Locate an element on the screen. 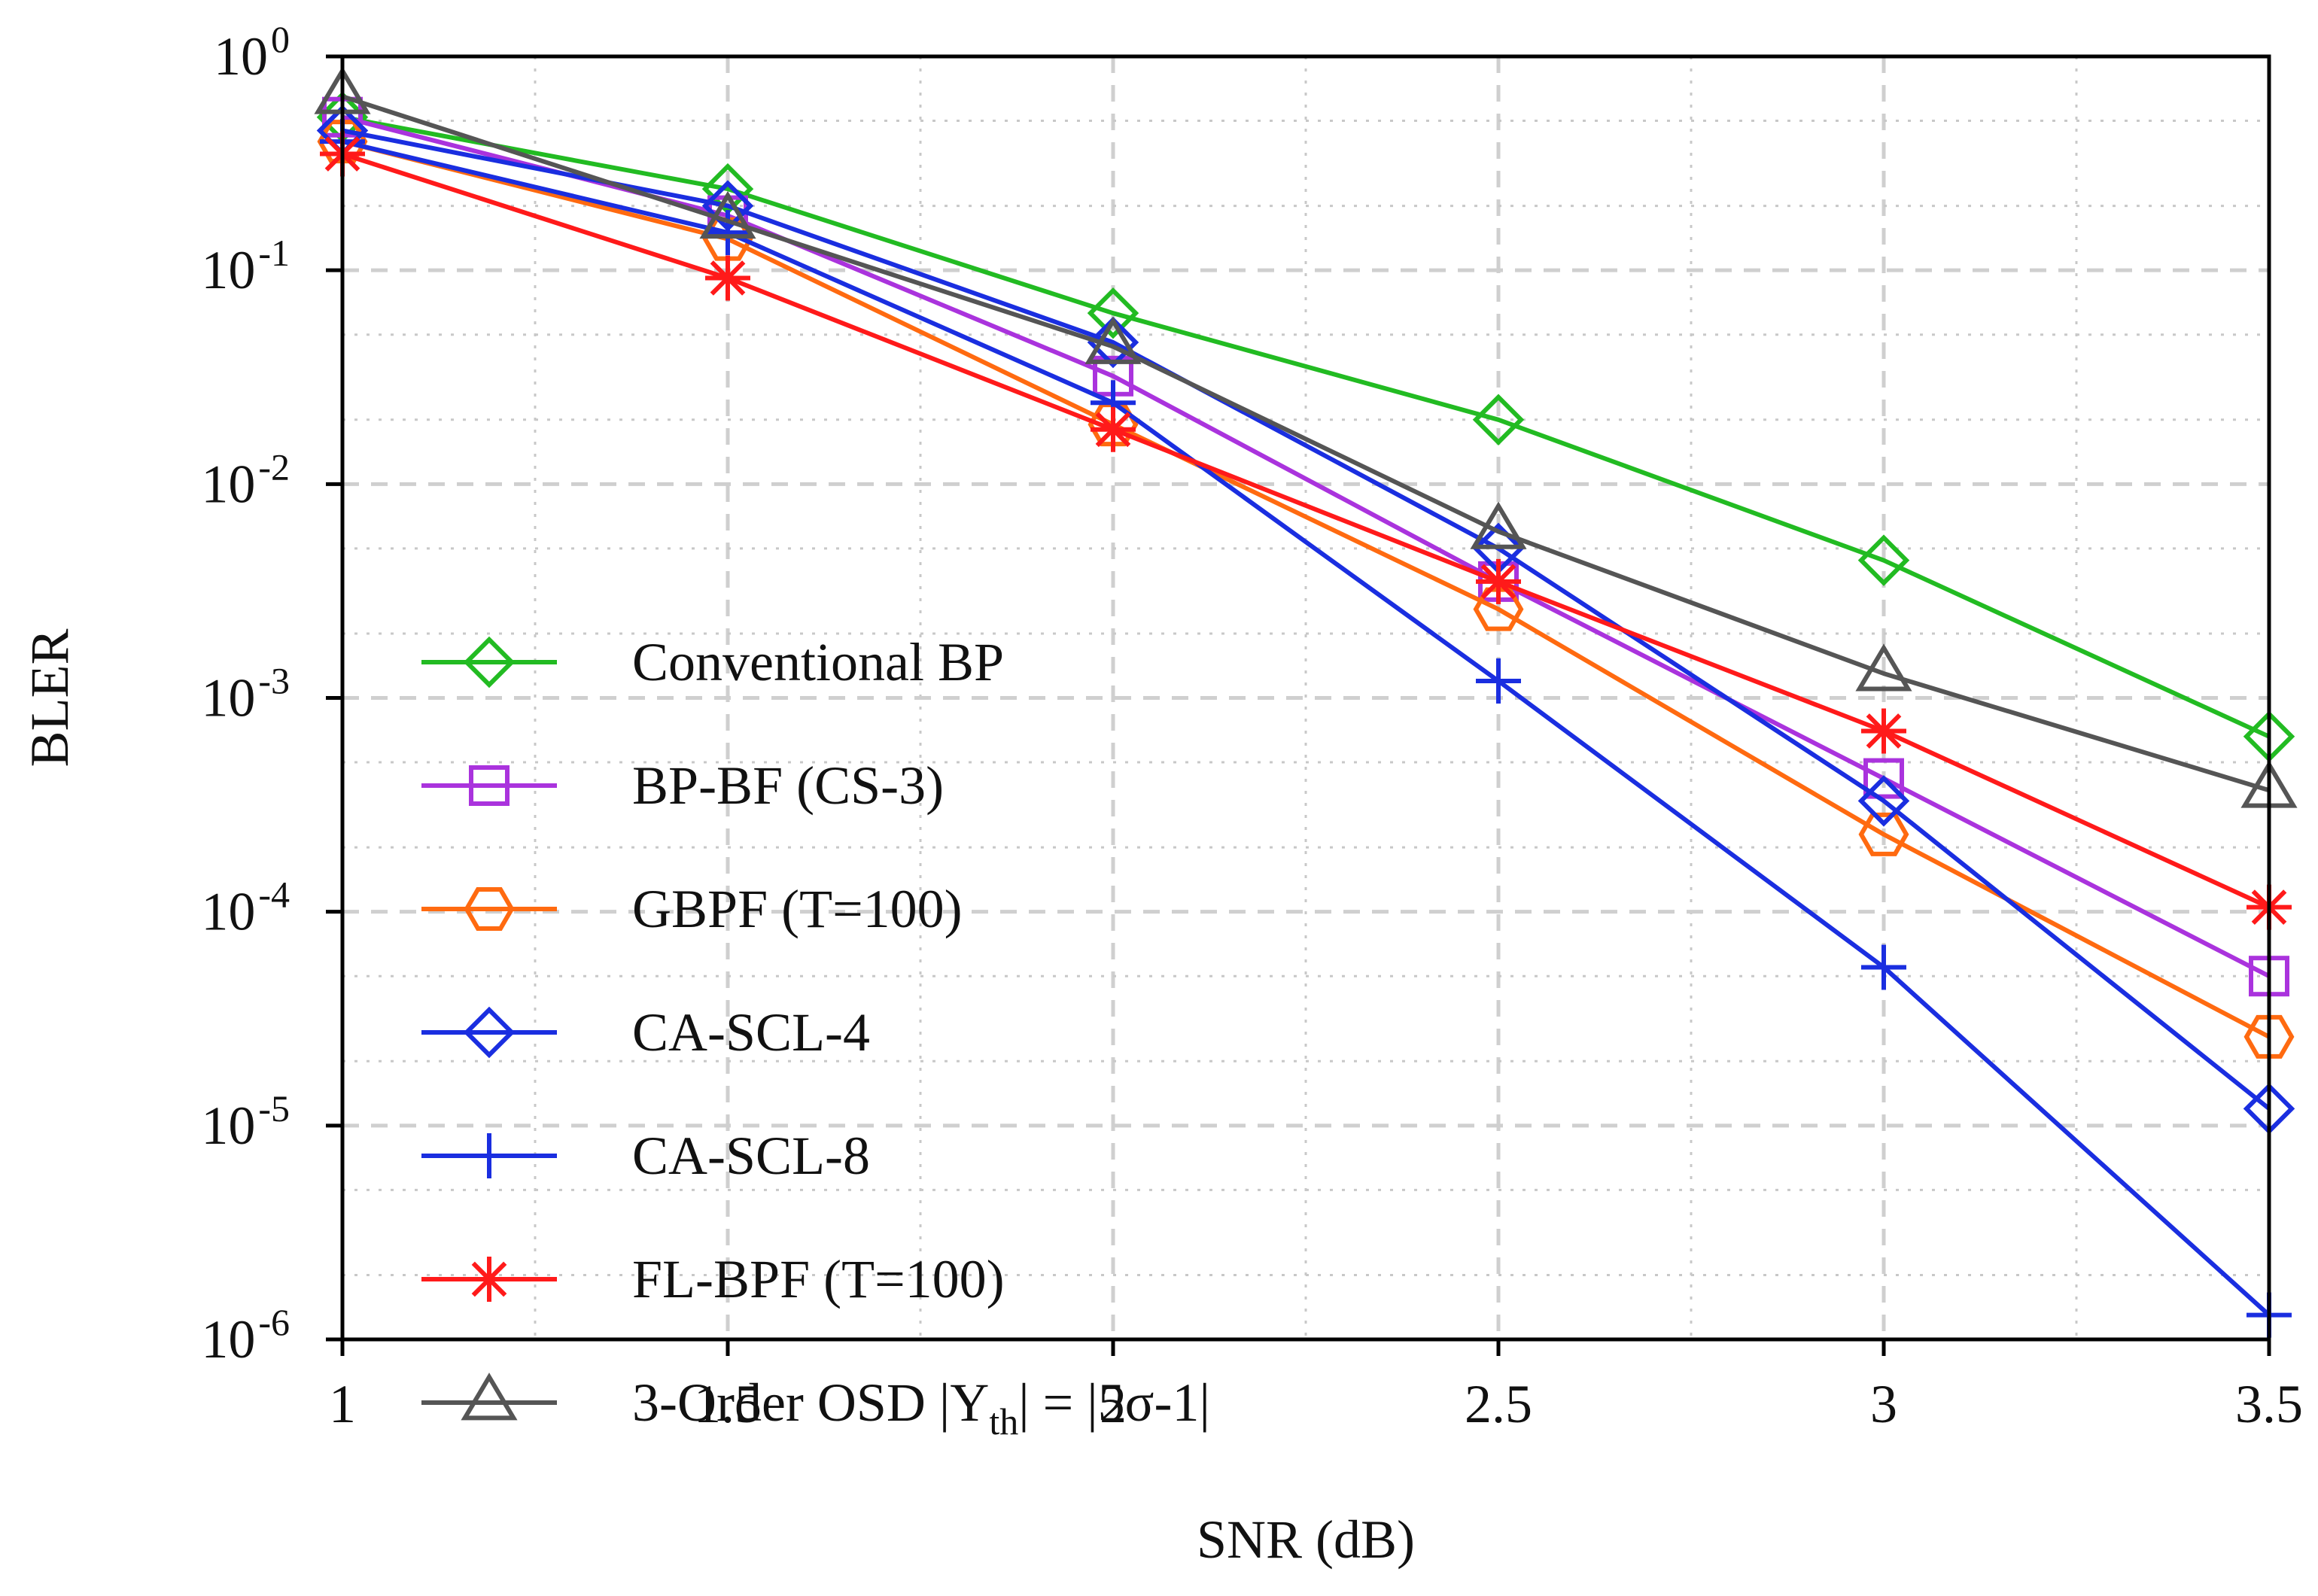 The image size is (2318, 1596). legend-entry: Conventional BP is located at coordinates (712, 662).